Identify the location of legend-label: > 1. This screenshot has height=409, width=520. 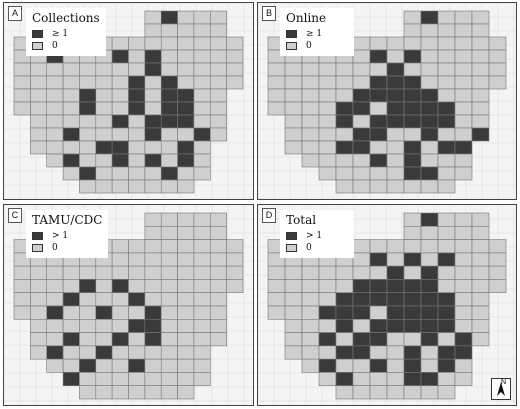
(314, 236).